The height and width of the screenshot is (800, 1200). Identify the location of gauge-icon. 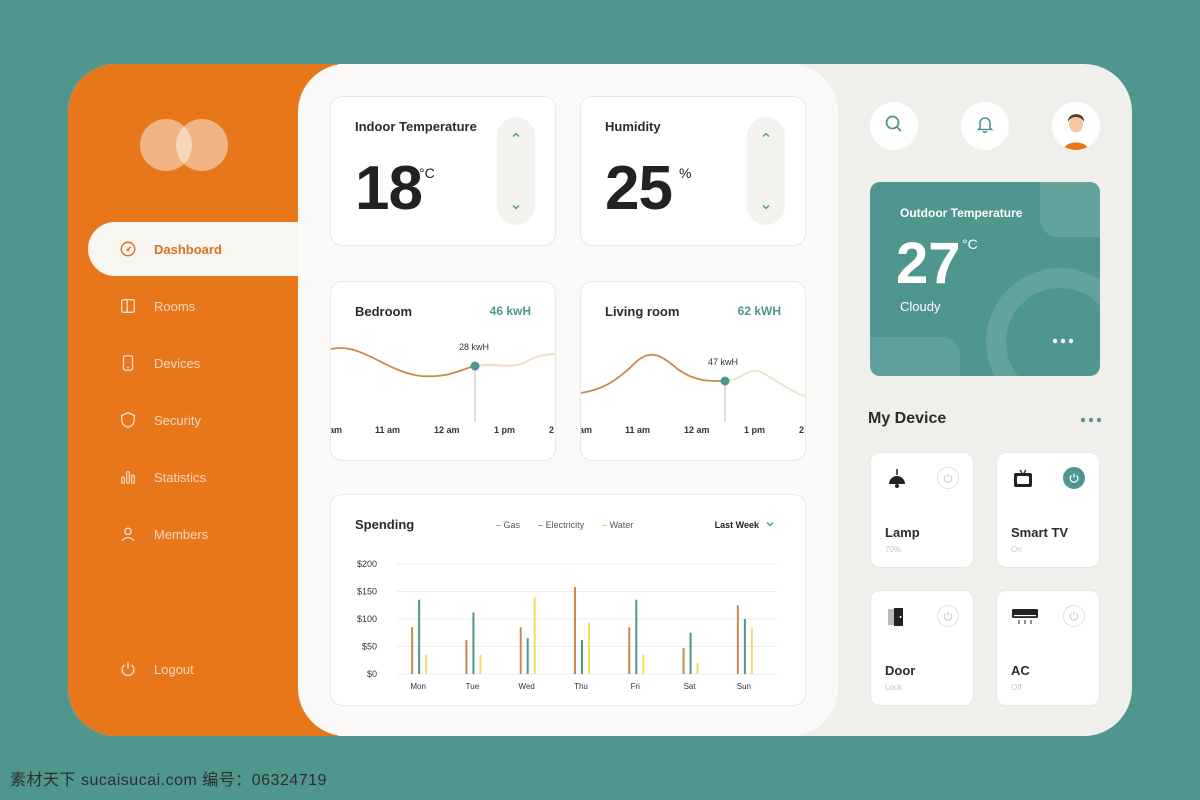
(128, 249).